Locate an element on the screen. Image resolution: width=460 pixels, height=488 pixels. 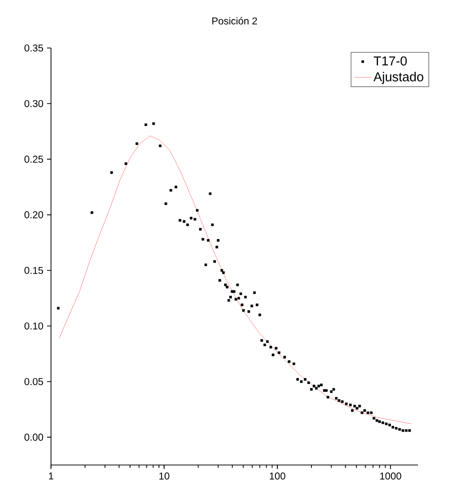
y-tick-label: 0.35 is located at coordinates (34, 48).